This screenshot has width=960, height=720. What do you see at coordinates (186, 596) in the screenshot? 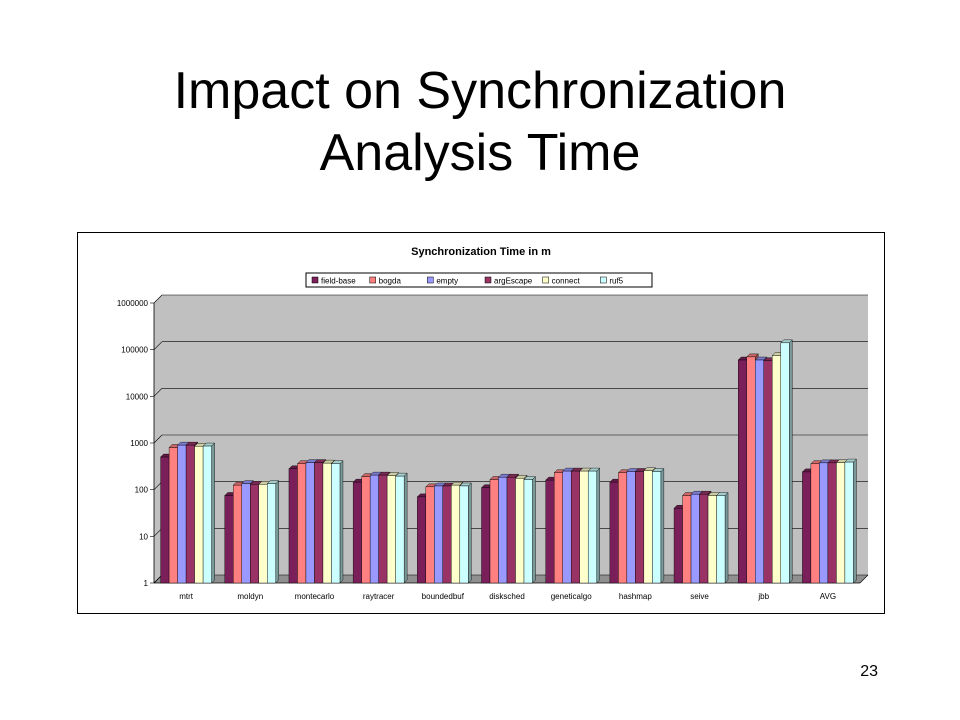
I see `x-tick-label: mtrt` at bounding box center [186, 596].